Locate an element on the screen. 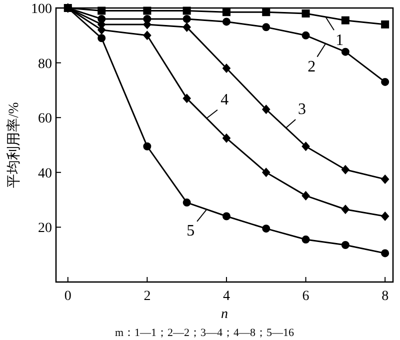 Image resolution: width=400 pixels, height=340 pixels. legend-label: 1 is located at coordinates (340, 40).